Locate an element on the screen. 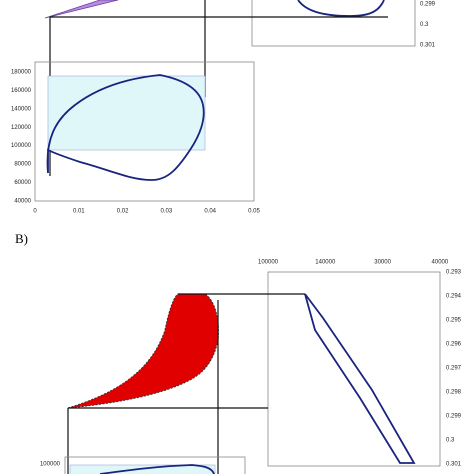  x-tick-label: 100000 is located at coordinates (268, 263).